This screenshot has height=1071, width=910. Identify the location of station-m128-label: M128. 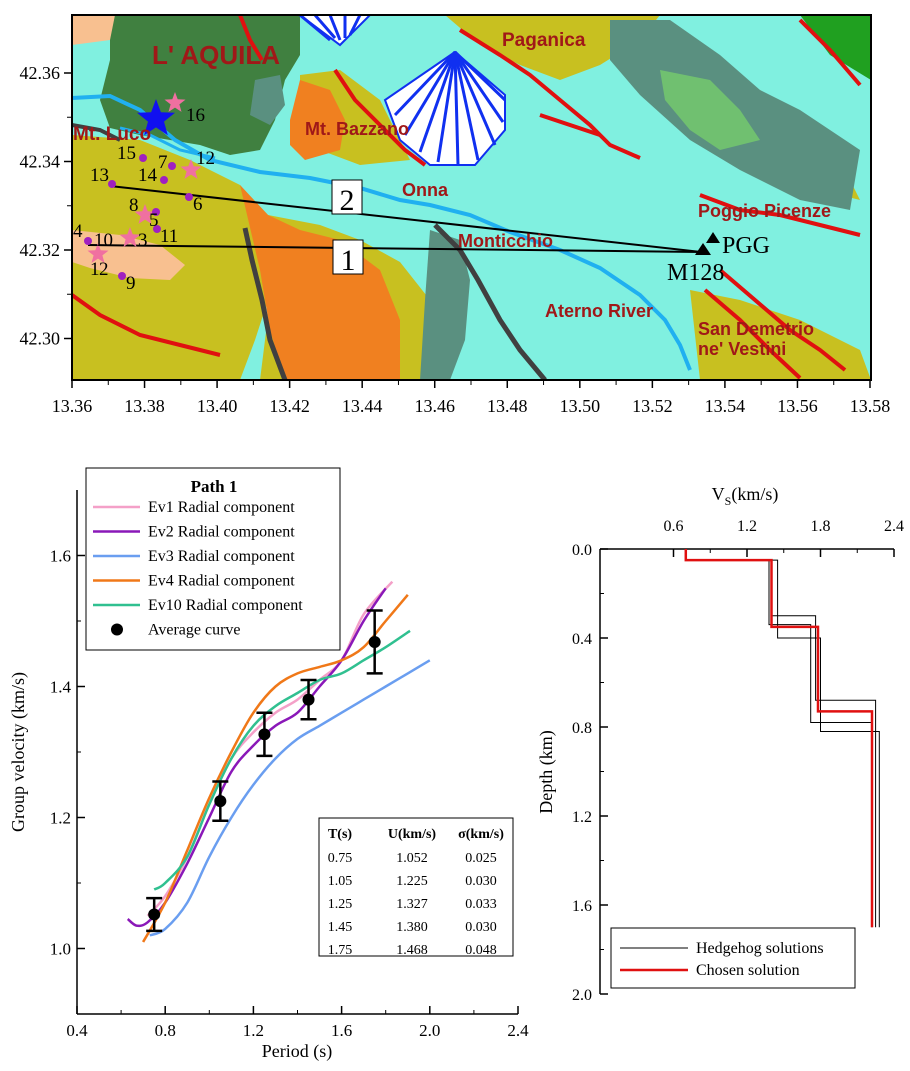
(695, 273).